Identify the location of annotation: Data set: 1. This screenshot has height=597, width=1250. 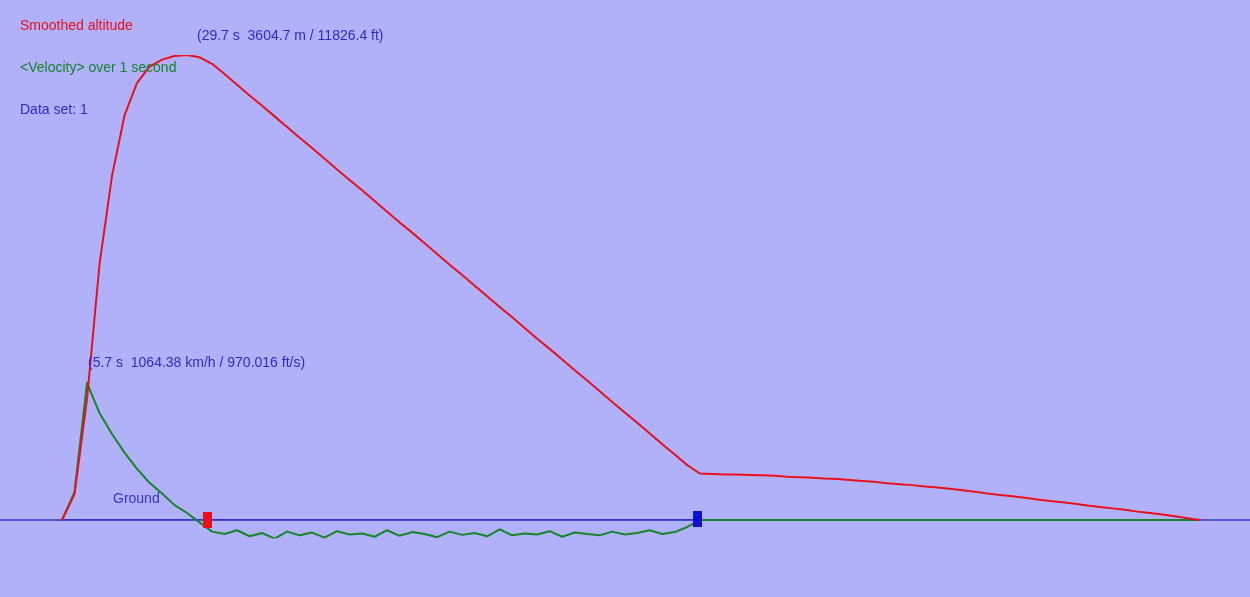
(54, 109).